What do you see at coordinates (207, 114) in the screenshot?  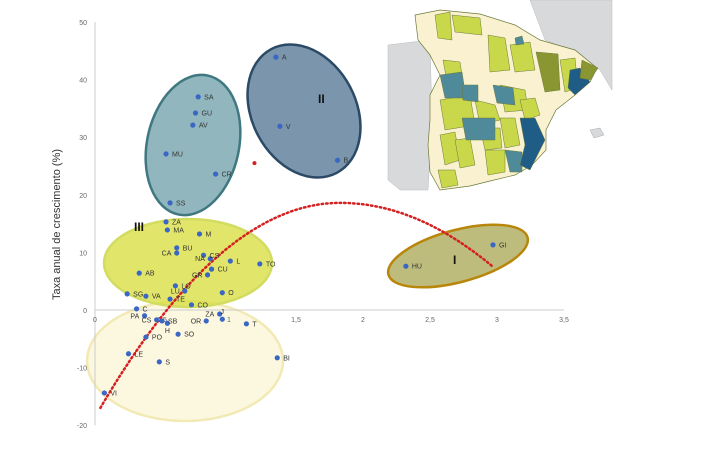 I see `point-label: GU` at bounding box center [207, 114].